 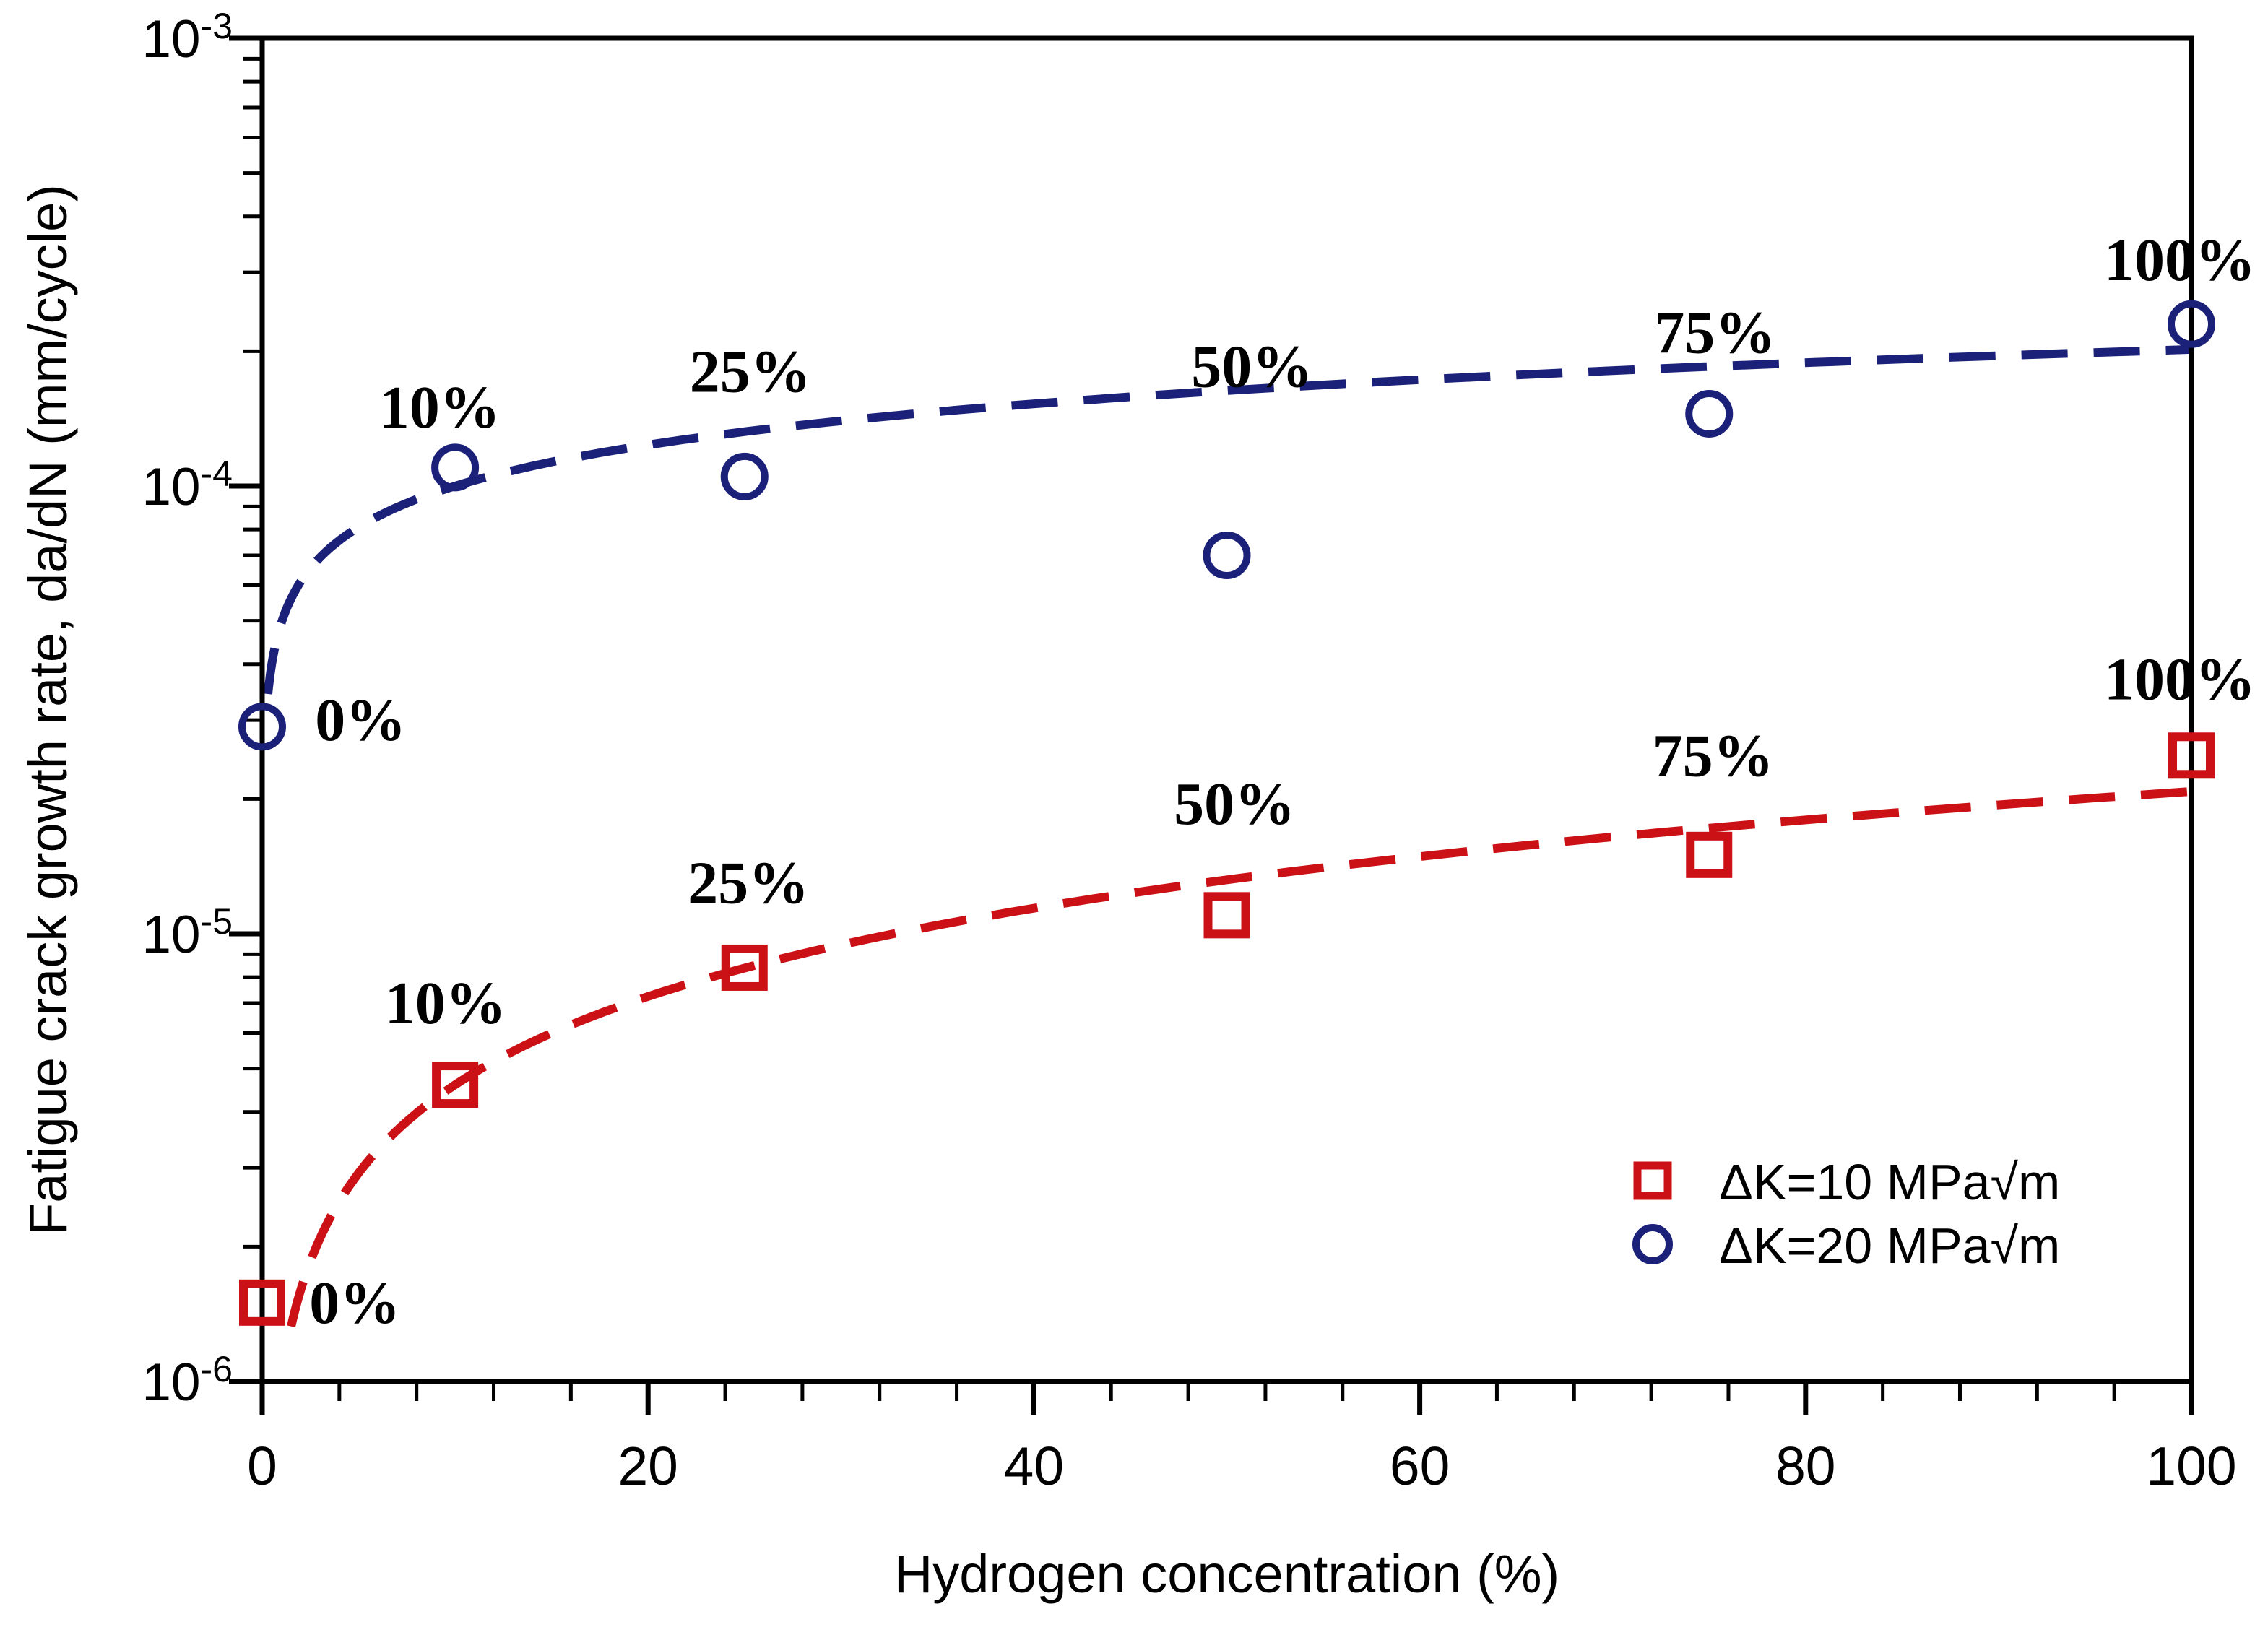 I want to click on legend-square-marker, so click(x=1652, y=1180).